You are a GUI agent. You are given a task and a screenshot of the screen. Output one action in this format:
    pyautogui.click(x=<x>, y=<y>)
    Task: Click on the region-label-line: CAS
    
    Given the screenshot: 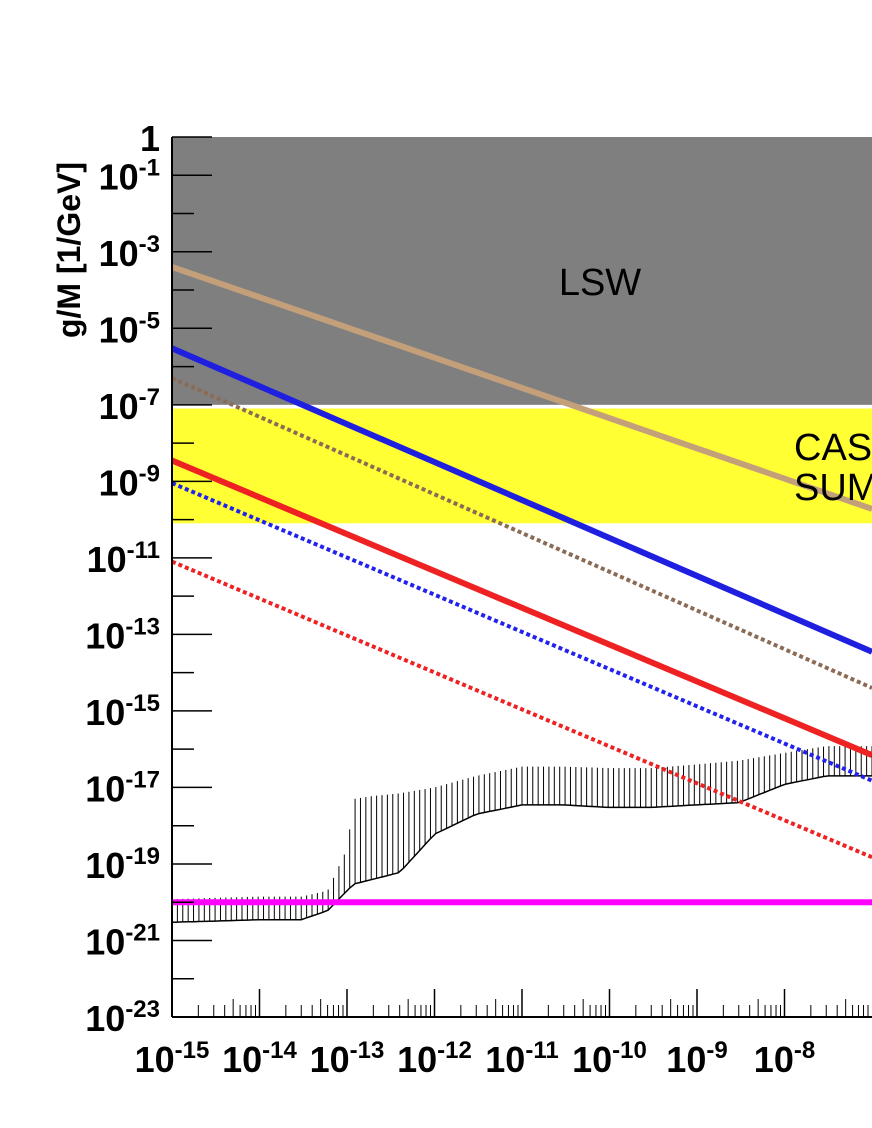 What is the action you would take?
    pyautogui.click(x=833, y=448)
    